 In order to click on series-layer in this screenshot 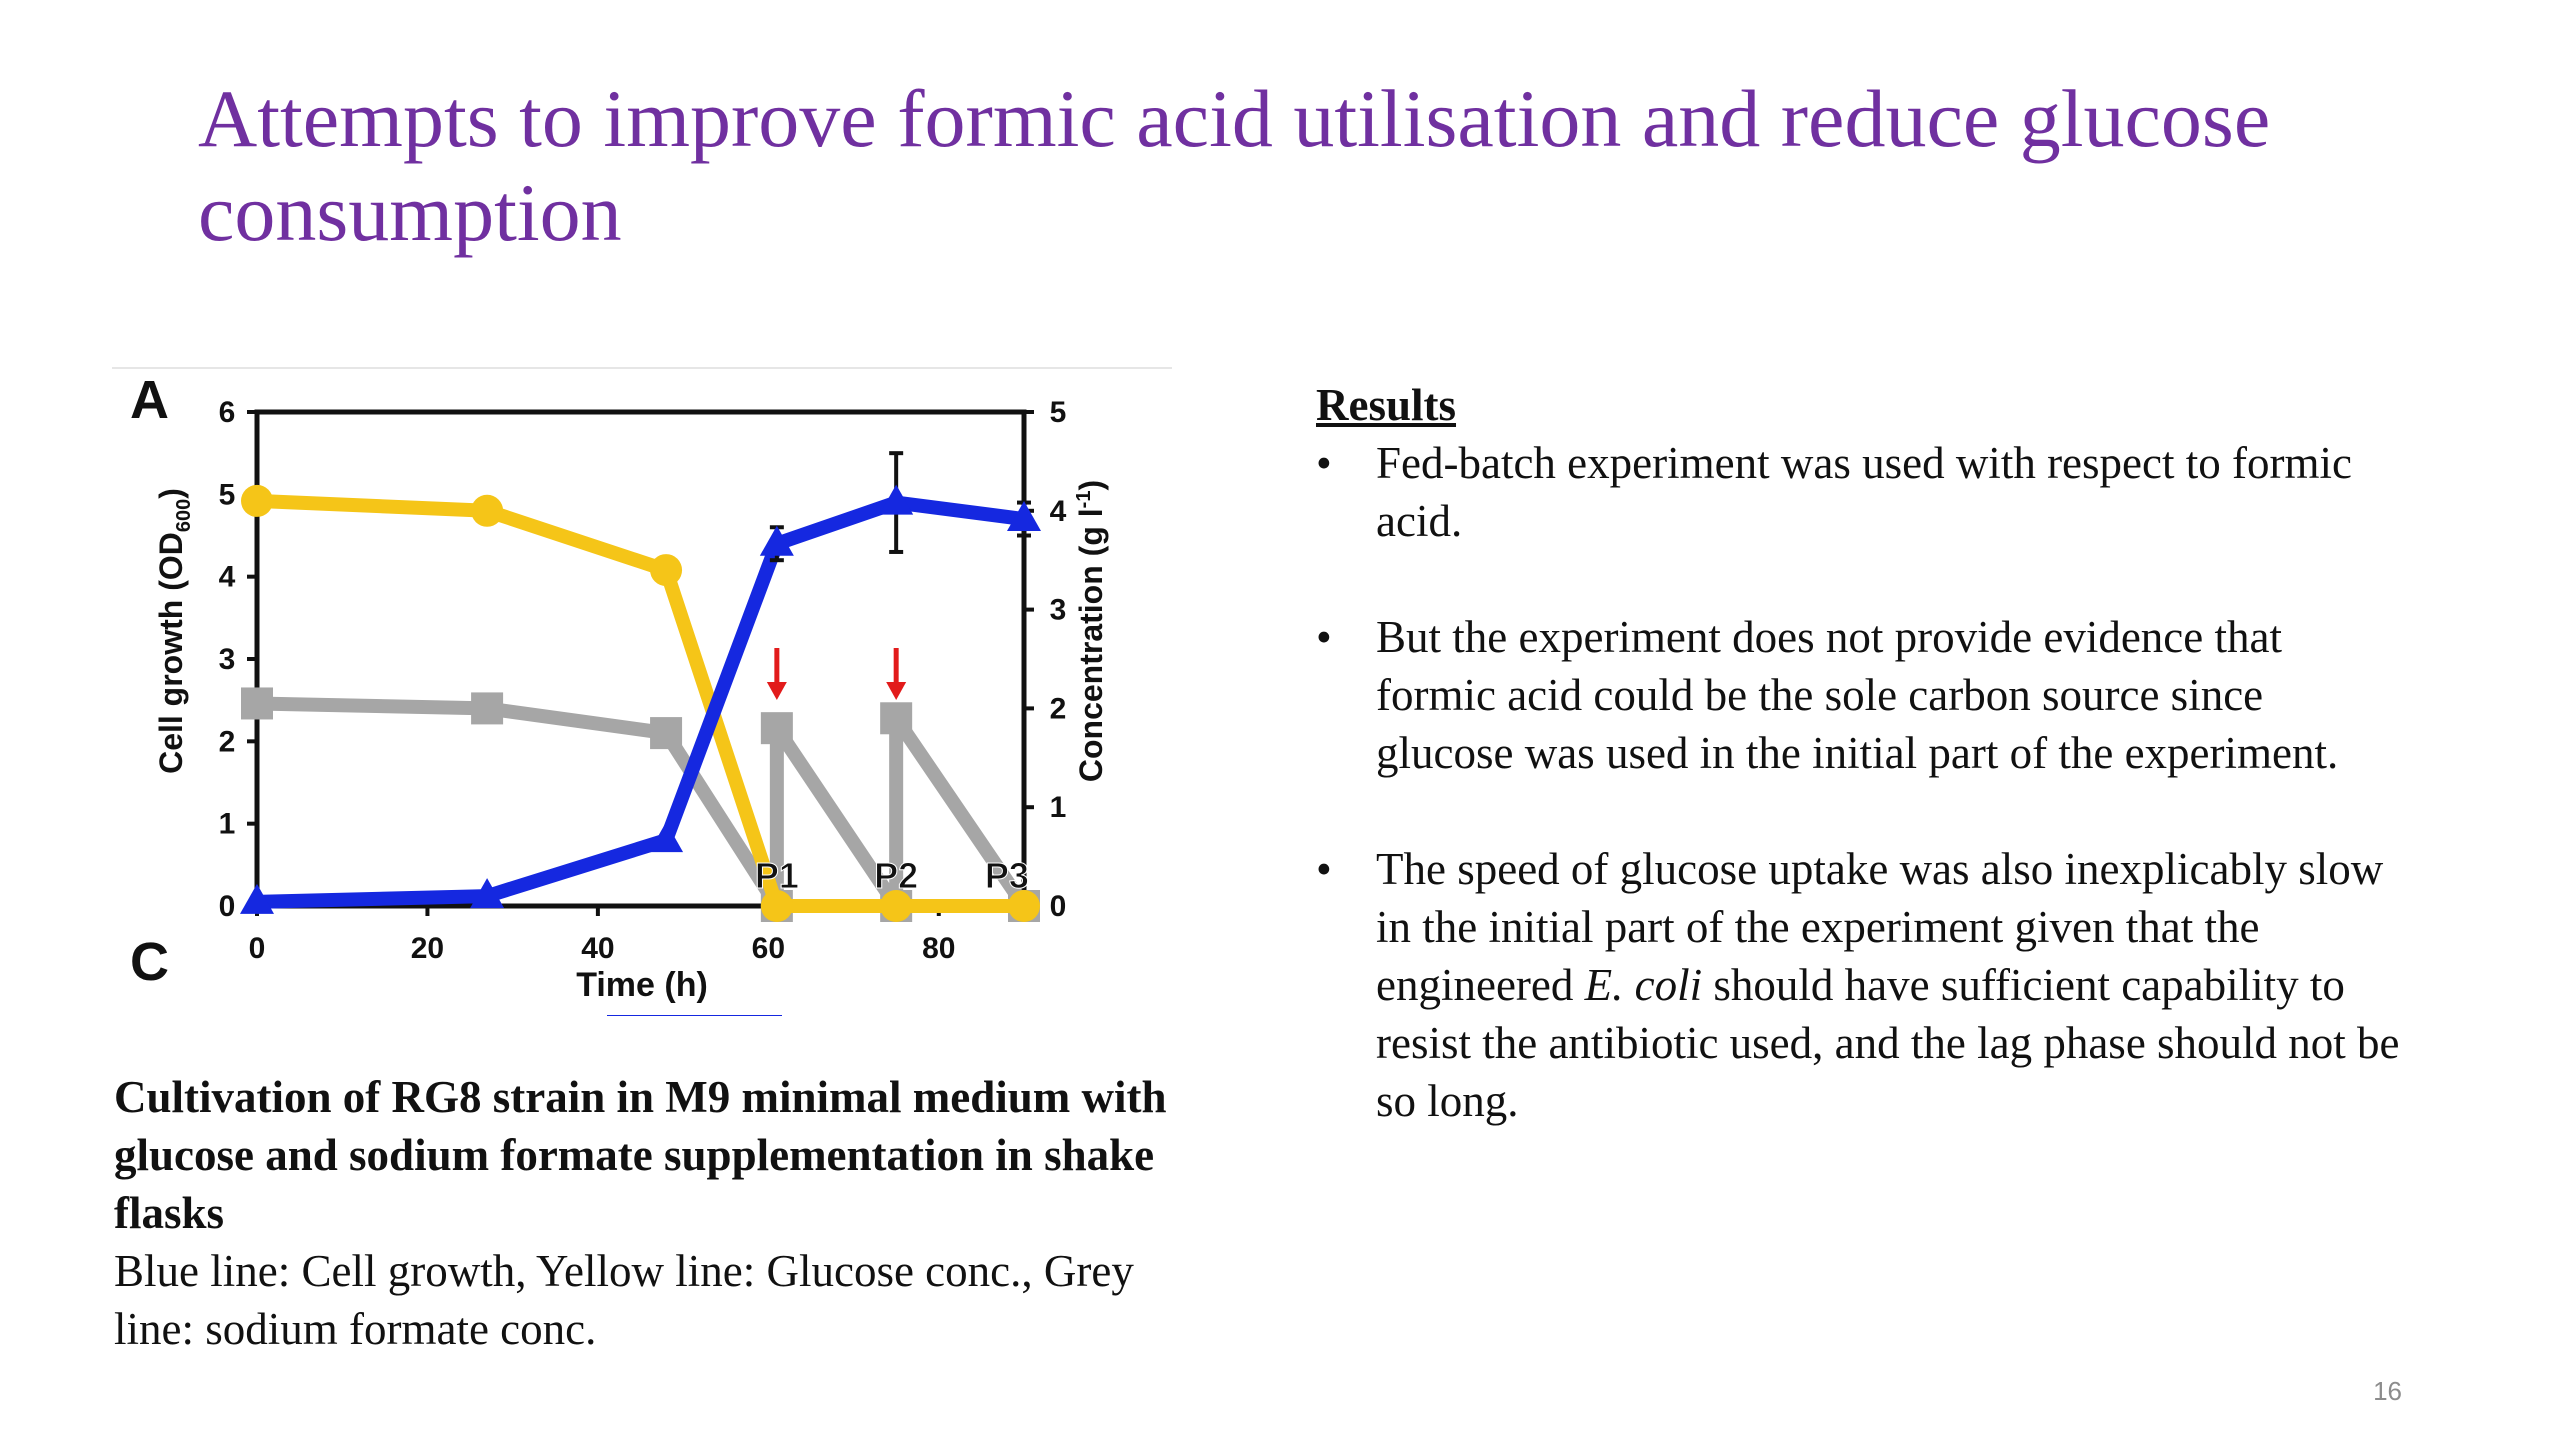, I will do `click(640, 686)`.